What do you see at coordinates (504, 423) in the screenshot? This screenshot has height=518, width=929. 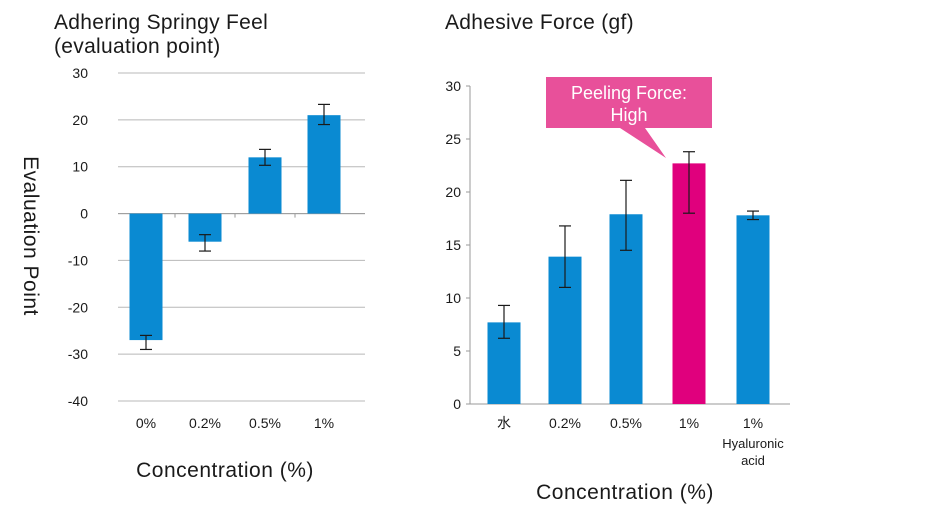 I see `chart2-xtick-label: 水` at bounding box center [504, 423].